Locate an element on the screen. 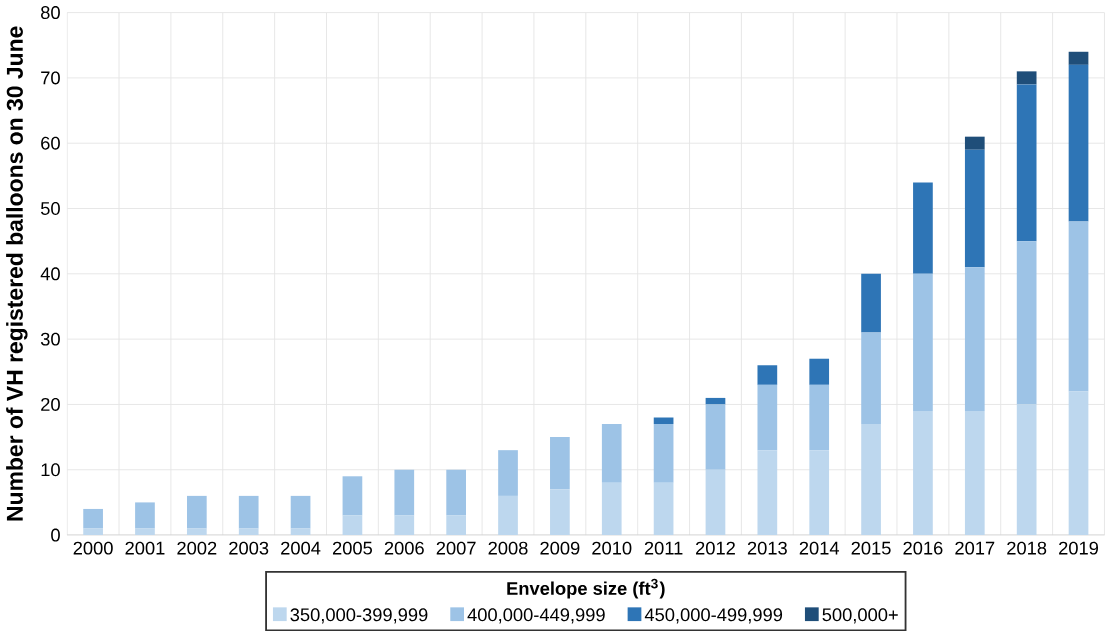  x-tick-label: 2006 is located at coordinates (404, 548).